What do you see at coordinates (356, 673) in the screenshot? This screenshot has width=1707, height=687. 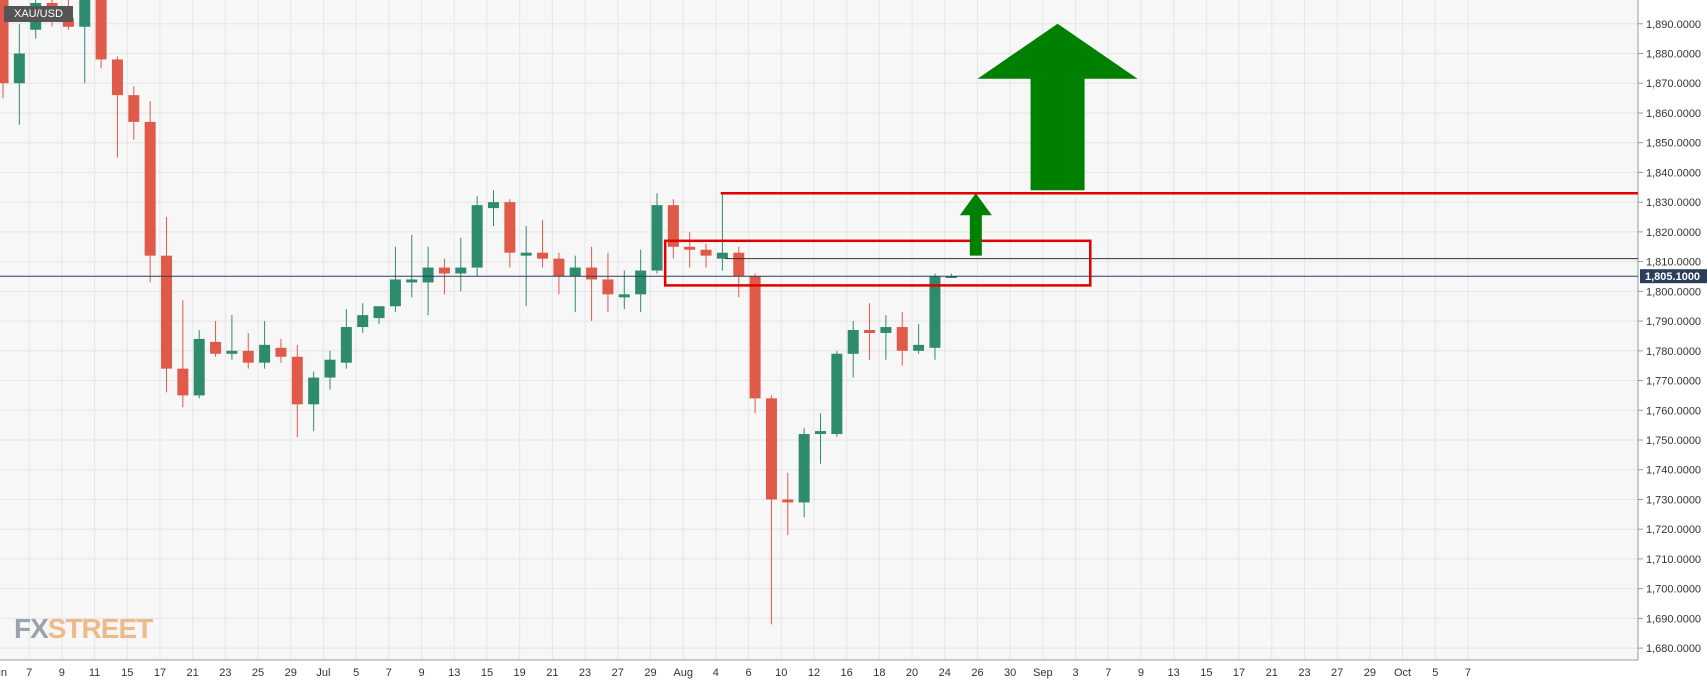 I see `x-tick-label: 5` at bounding box center [356, 673].